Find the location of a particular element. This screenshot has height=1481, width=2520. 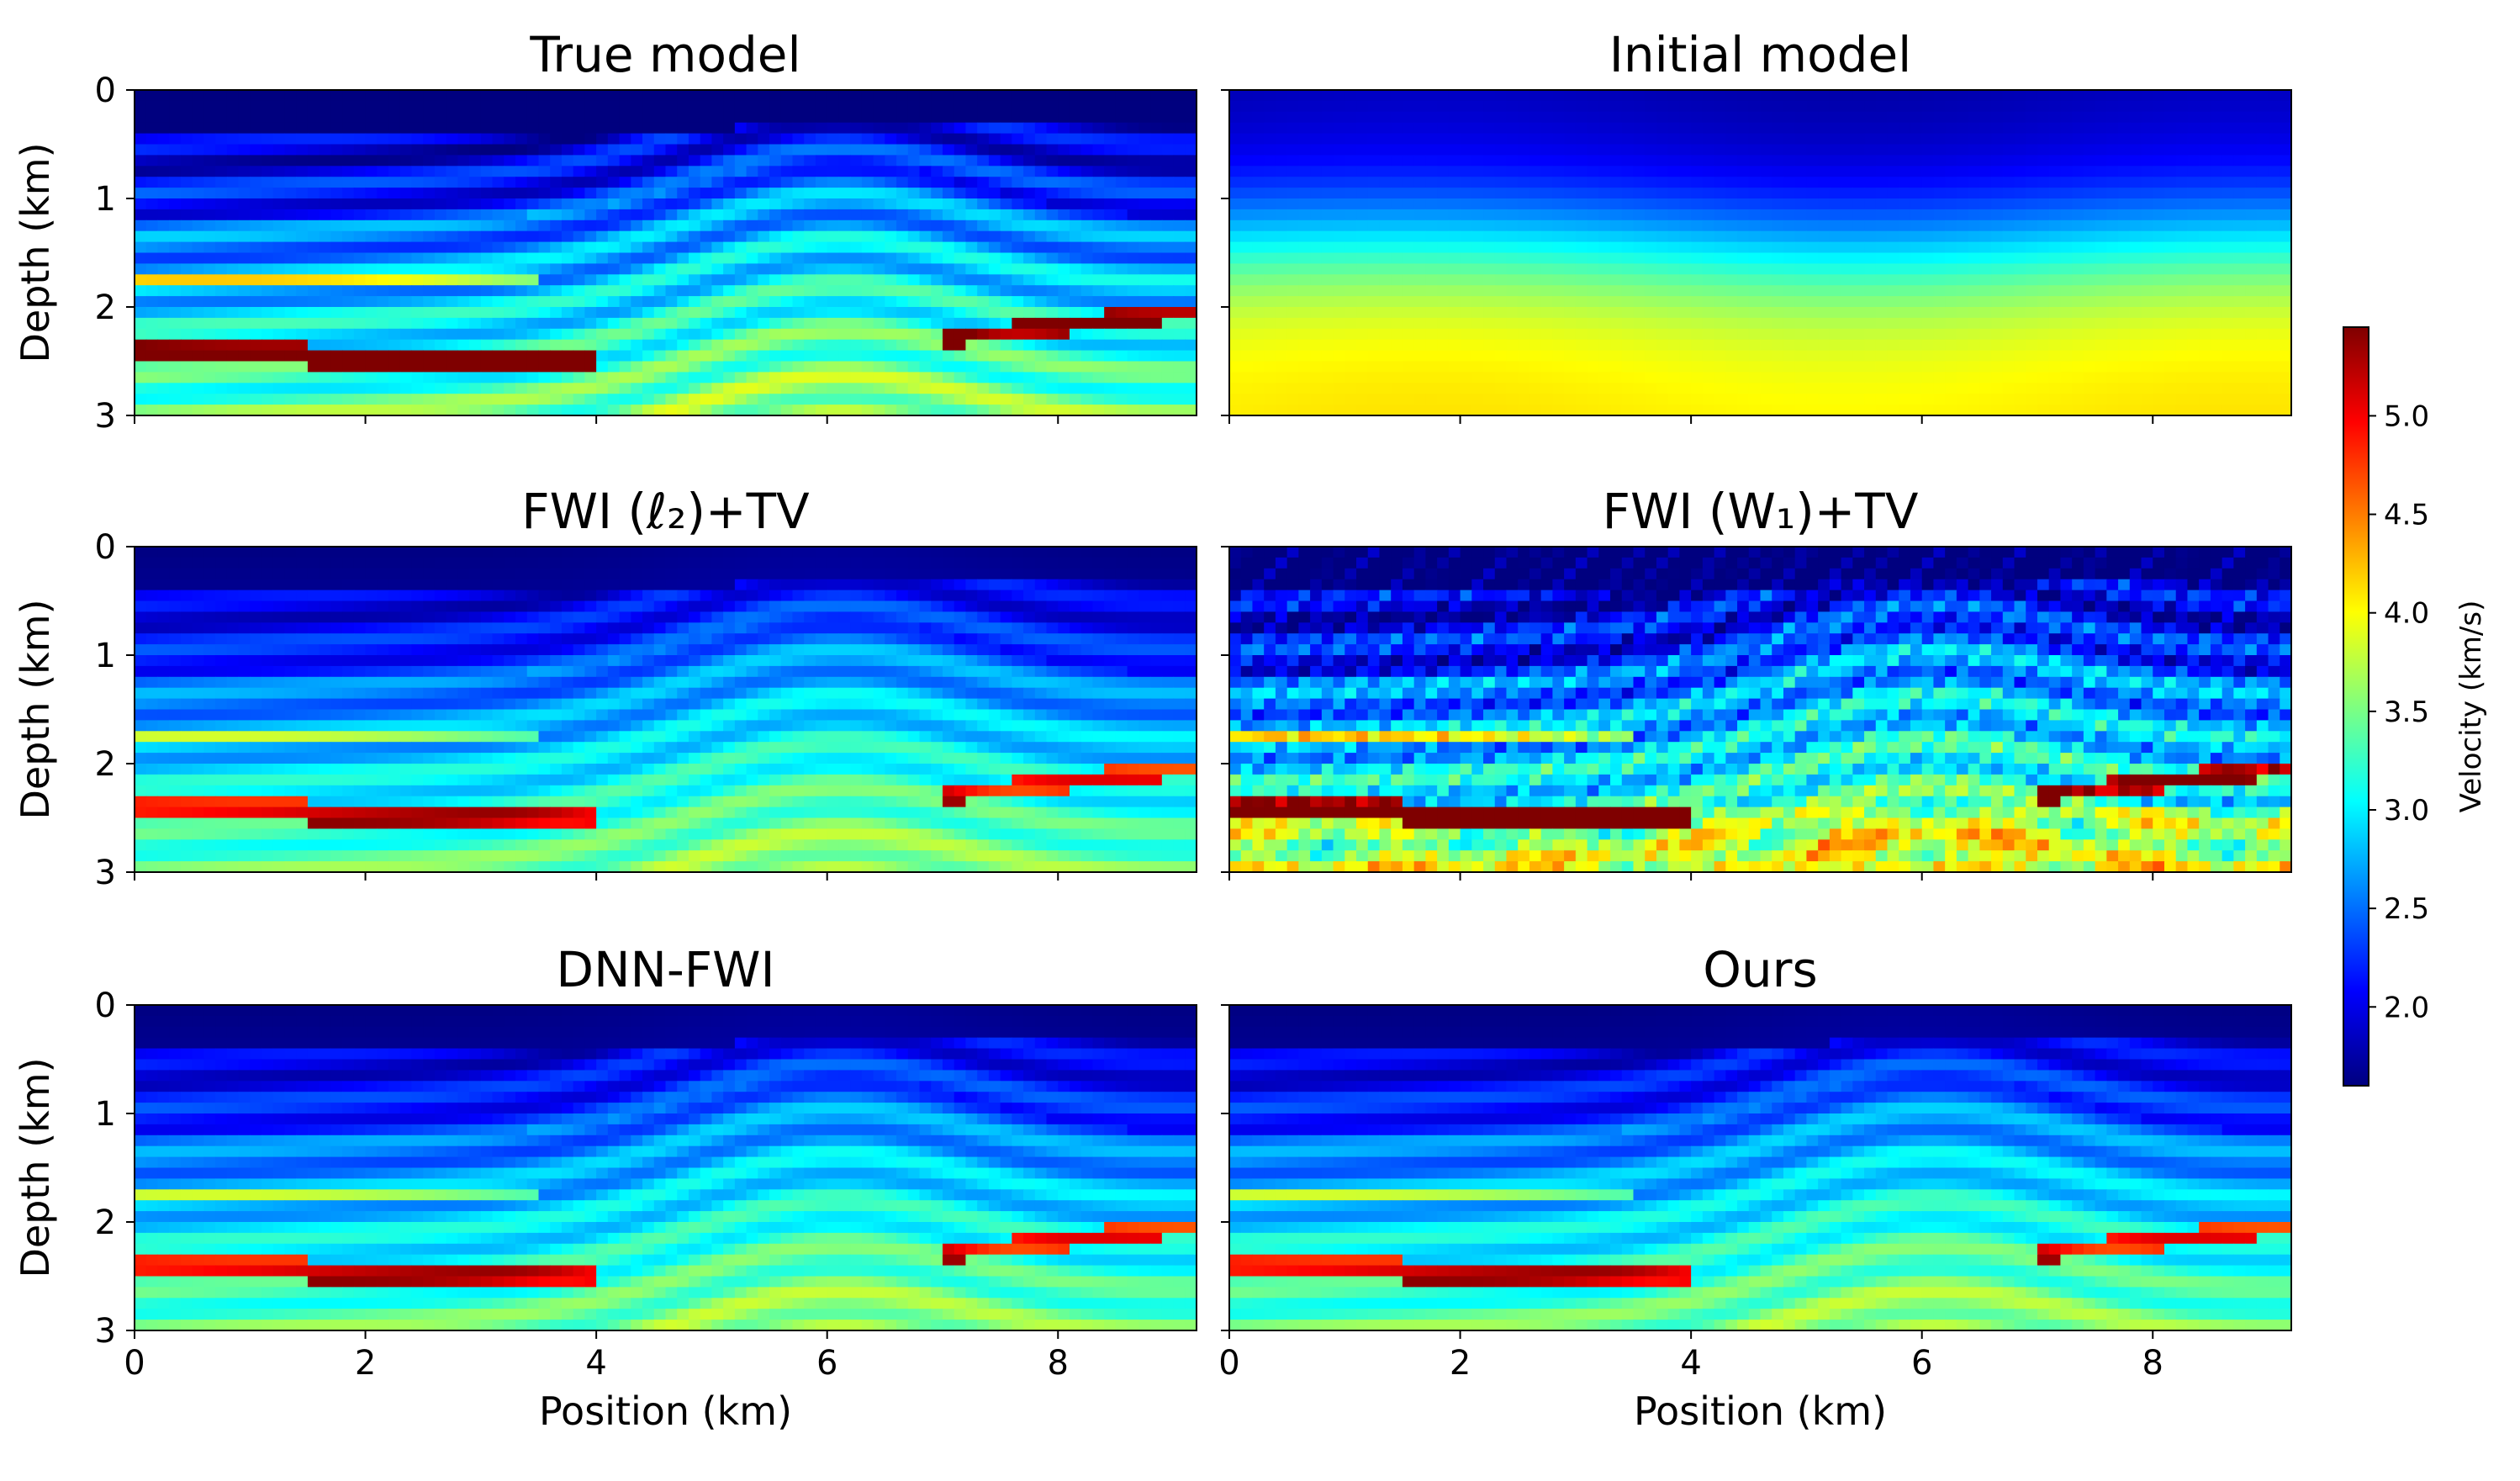

panel-2: Initial model is located at coordinates (1756, 225).